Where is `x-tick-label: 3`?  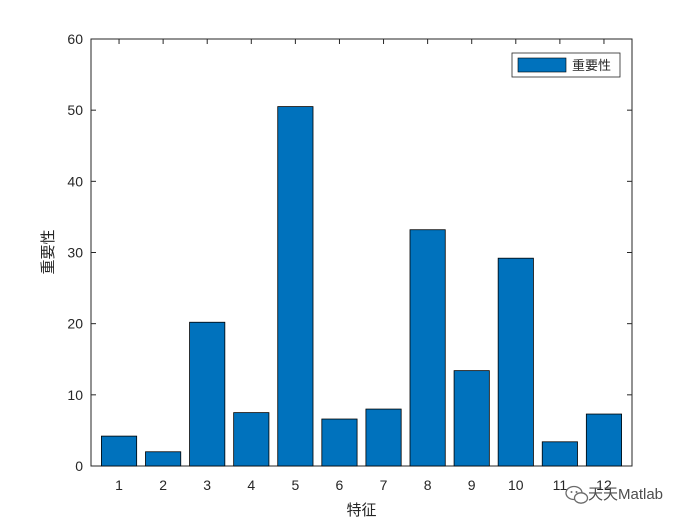 x-tick-label: 3 is located at coordinates (207, 485).